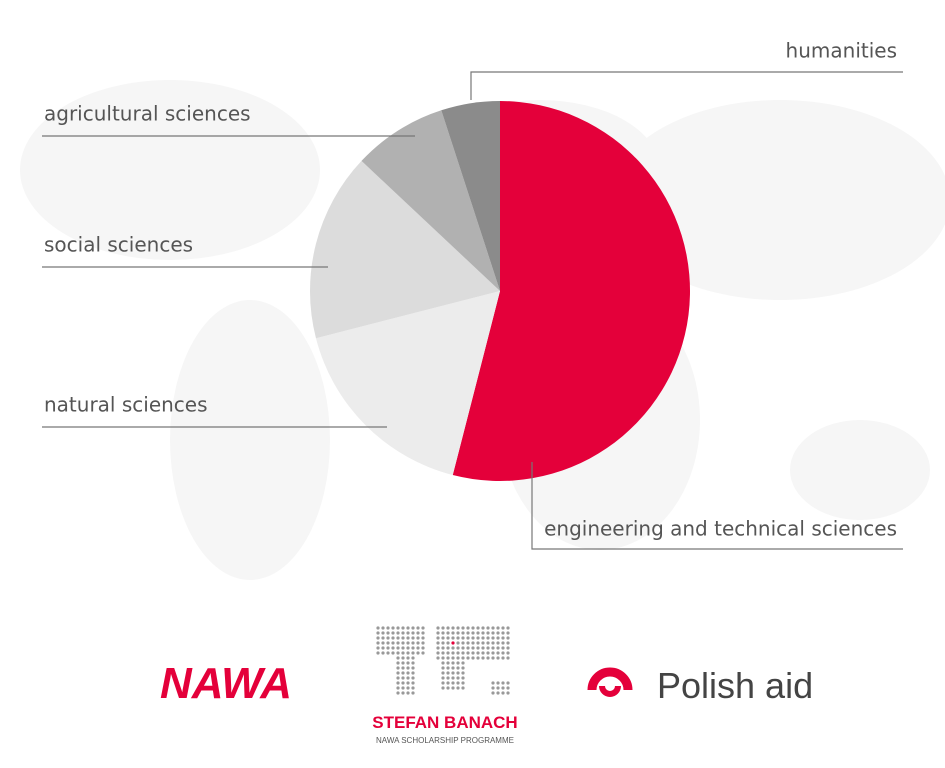 The image size is (945, 768). Describe the element at coordinates (610, 679) in the screenshot. I see `logo-icon` at that location.